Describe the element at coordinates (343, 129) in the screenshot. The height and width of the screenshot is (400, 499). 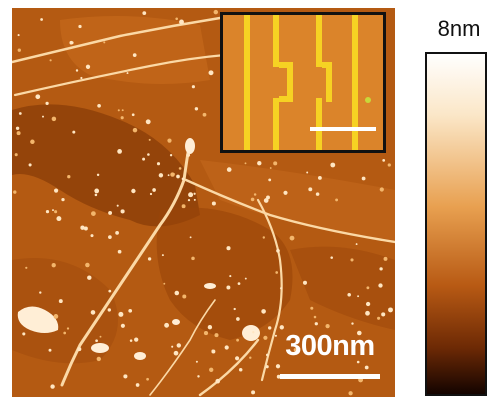
I see `inset-scale-bar` at that location.